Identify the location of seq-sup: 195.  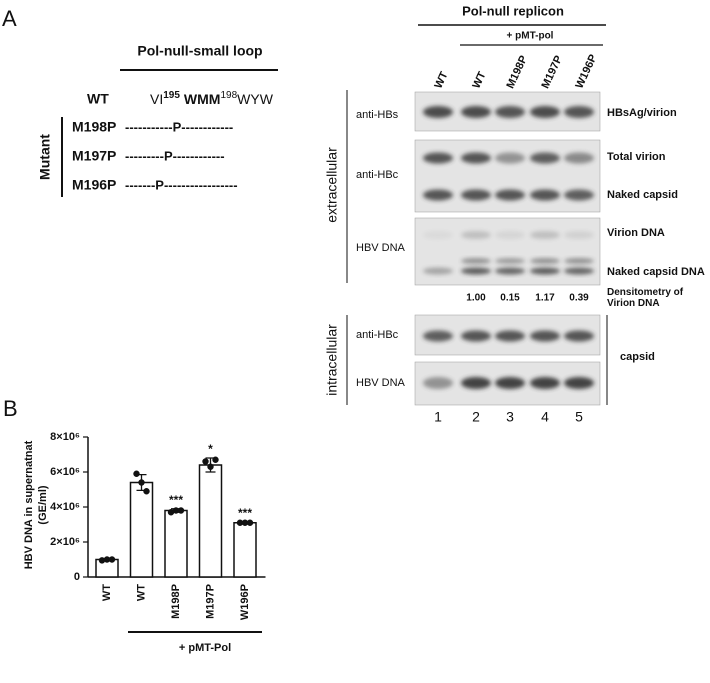
(171, 95).